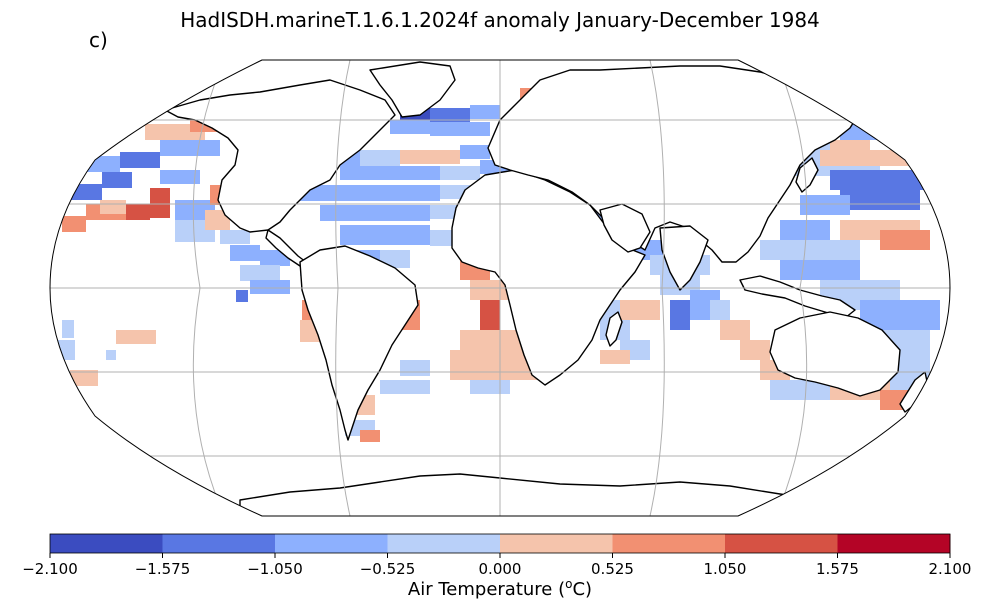  I want to click on maritime-se-asia, so click(797, 297).